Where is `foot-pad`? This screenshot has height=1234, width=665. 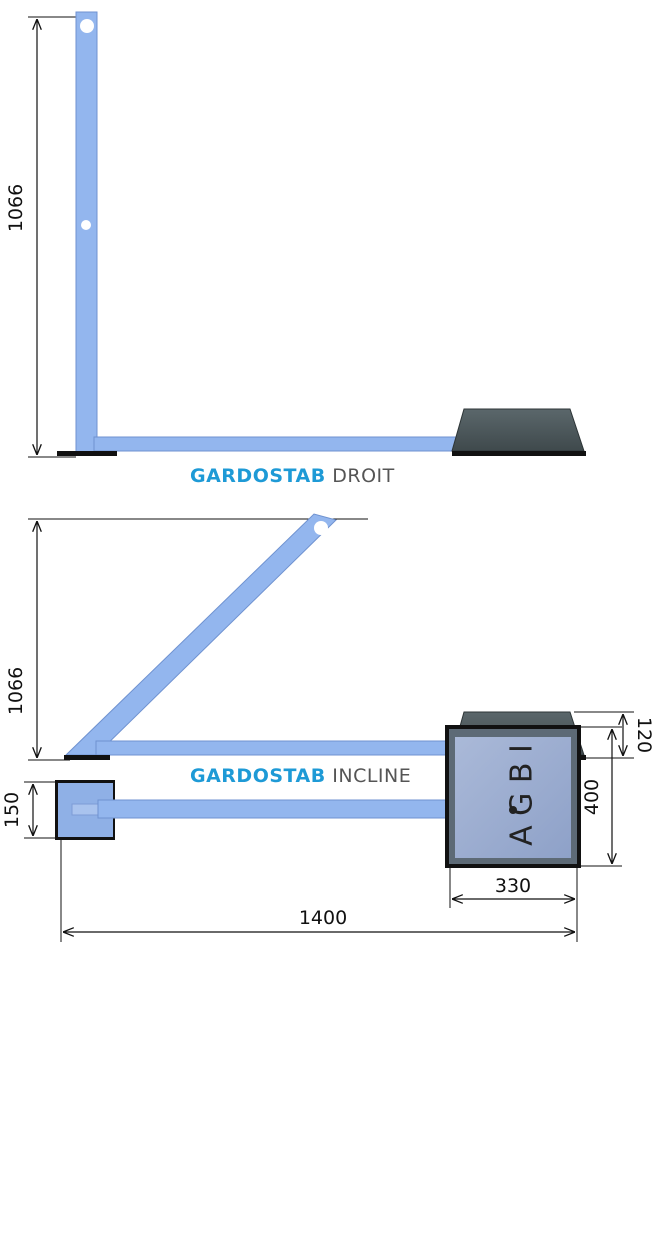
foot-pad is located at coordinates (87, 453).